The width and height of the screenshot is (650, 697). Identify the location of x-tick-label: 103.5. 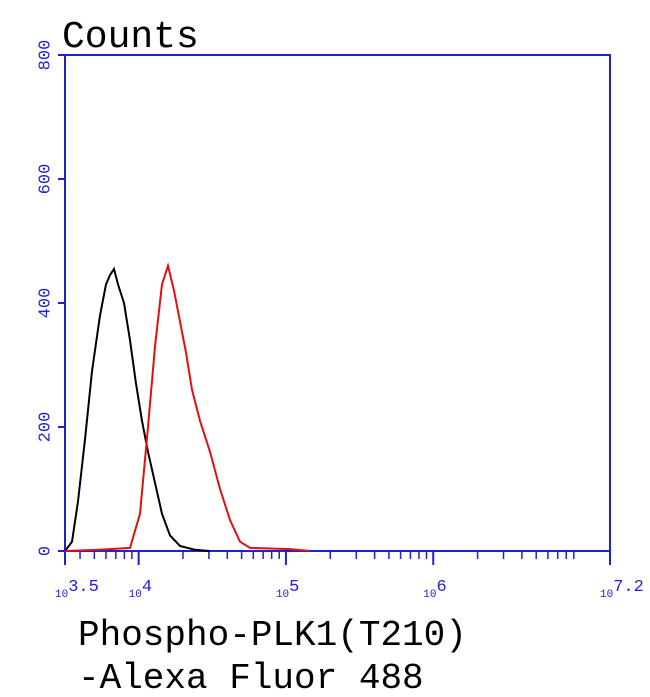
(77, 589).